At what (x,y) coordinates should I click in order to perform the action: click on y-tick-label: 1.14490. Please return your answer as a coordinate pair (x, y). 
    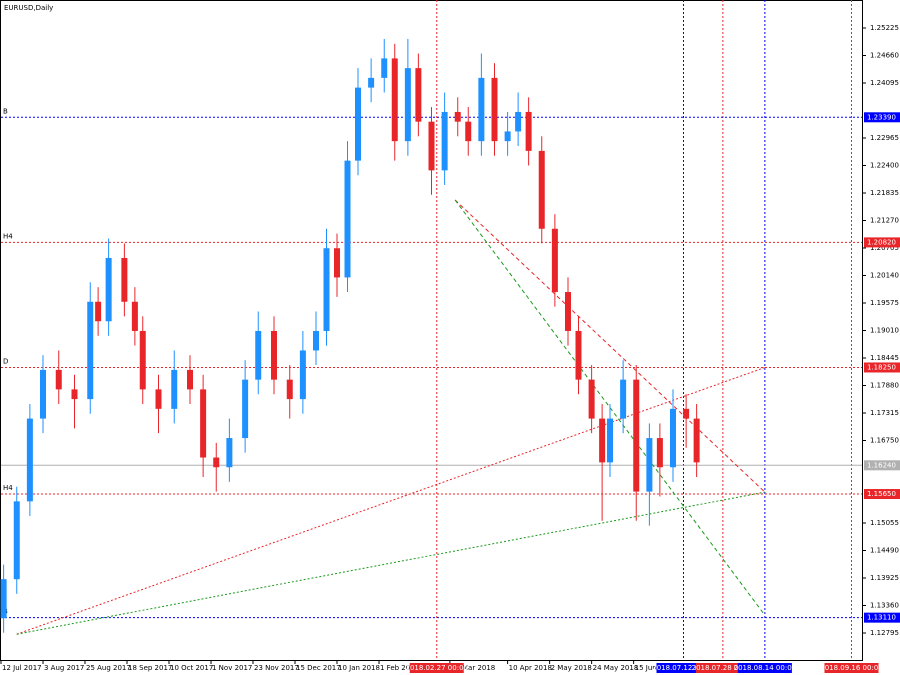
    Looking at the image, I should click on (884, 550).